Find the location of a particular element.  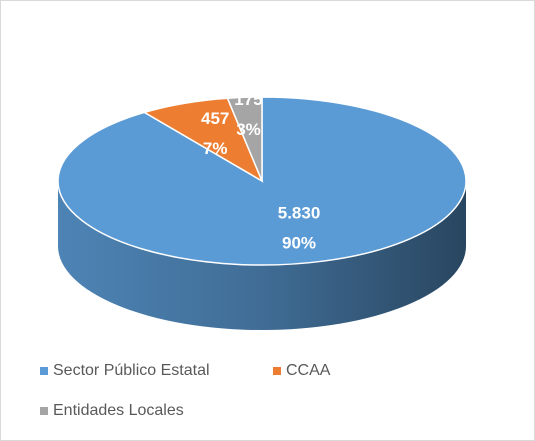

data-label-percent: 7% is located at coordinates (215, 148).